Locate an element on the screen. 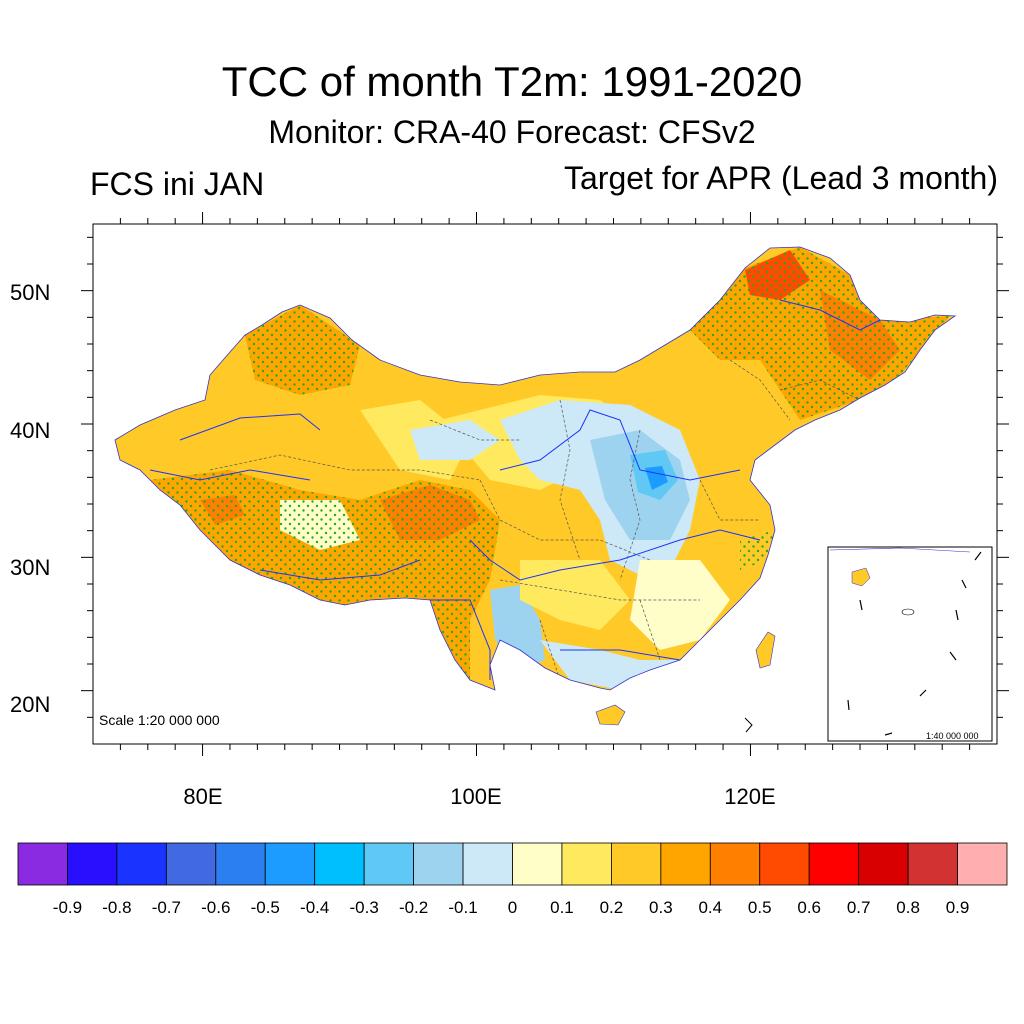 The height and width of the screenshot is (1024, 1024). inset-scale-text: 1:40 000 000 is located at coordinates (952, 736).